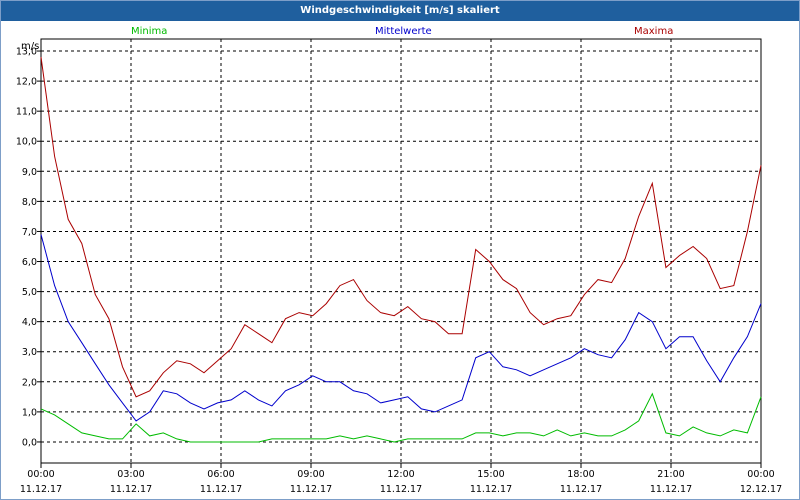  I want to click on y-tick-label: 13,0, so click(26, 52).